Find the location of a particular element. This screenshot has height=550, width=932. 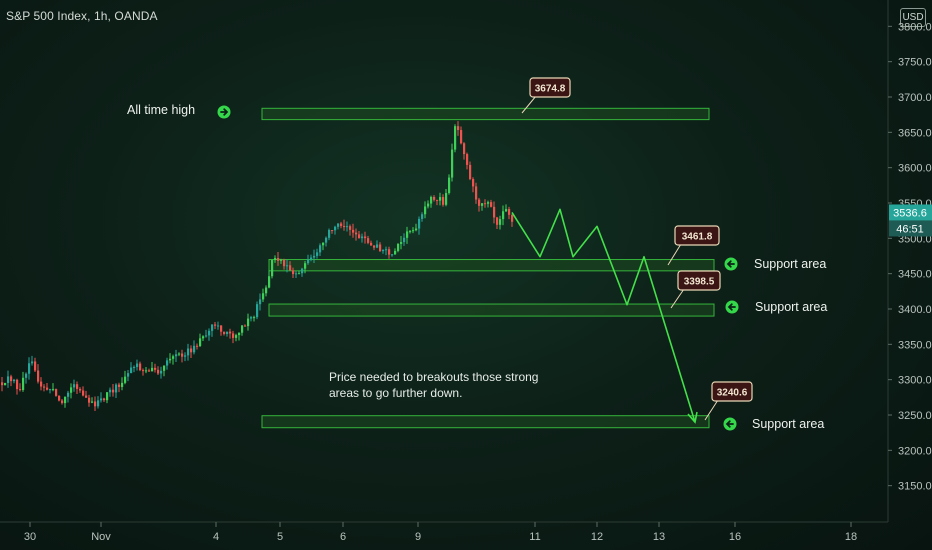

time-tick-label: 11 is located at coordinates (534, 537).